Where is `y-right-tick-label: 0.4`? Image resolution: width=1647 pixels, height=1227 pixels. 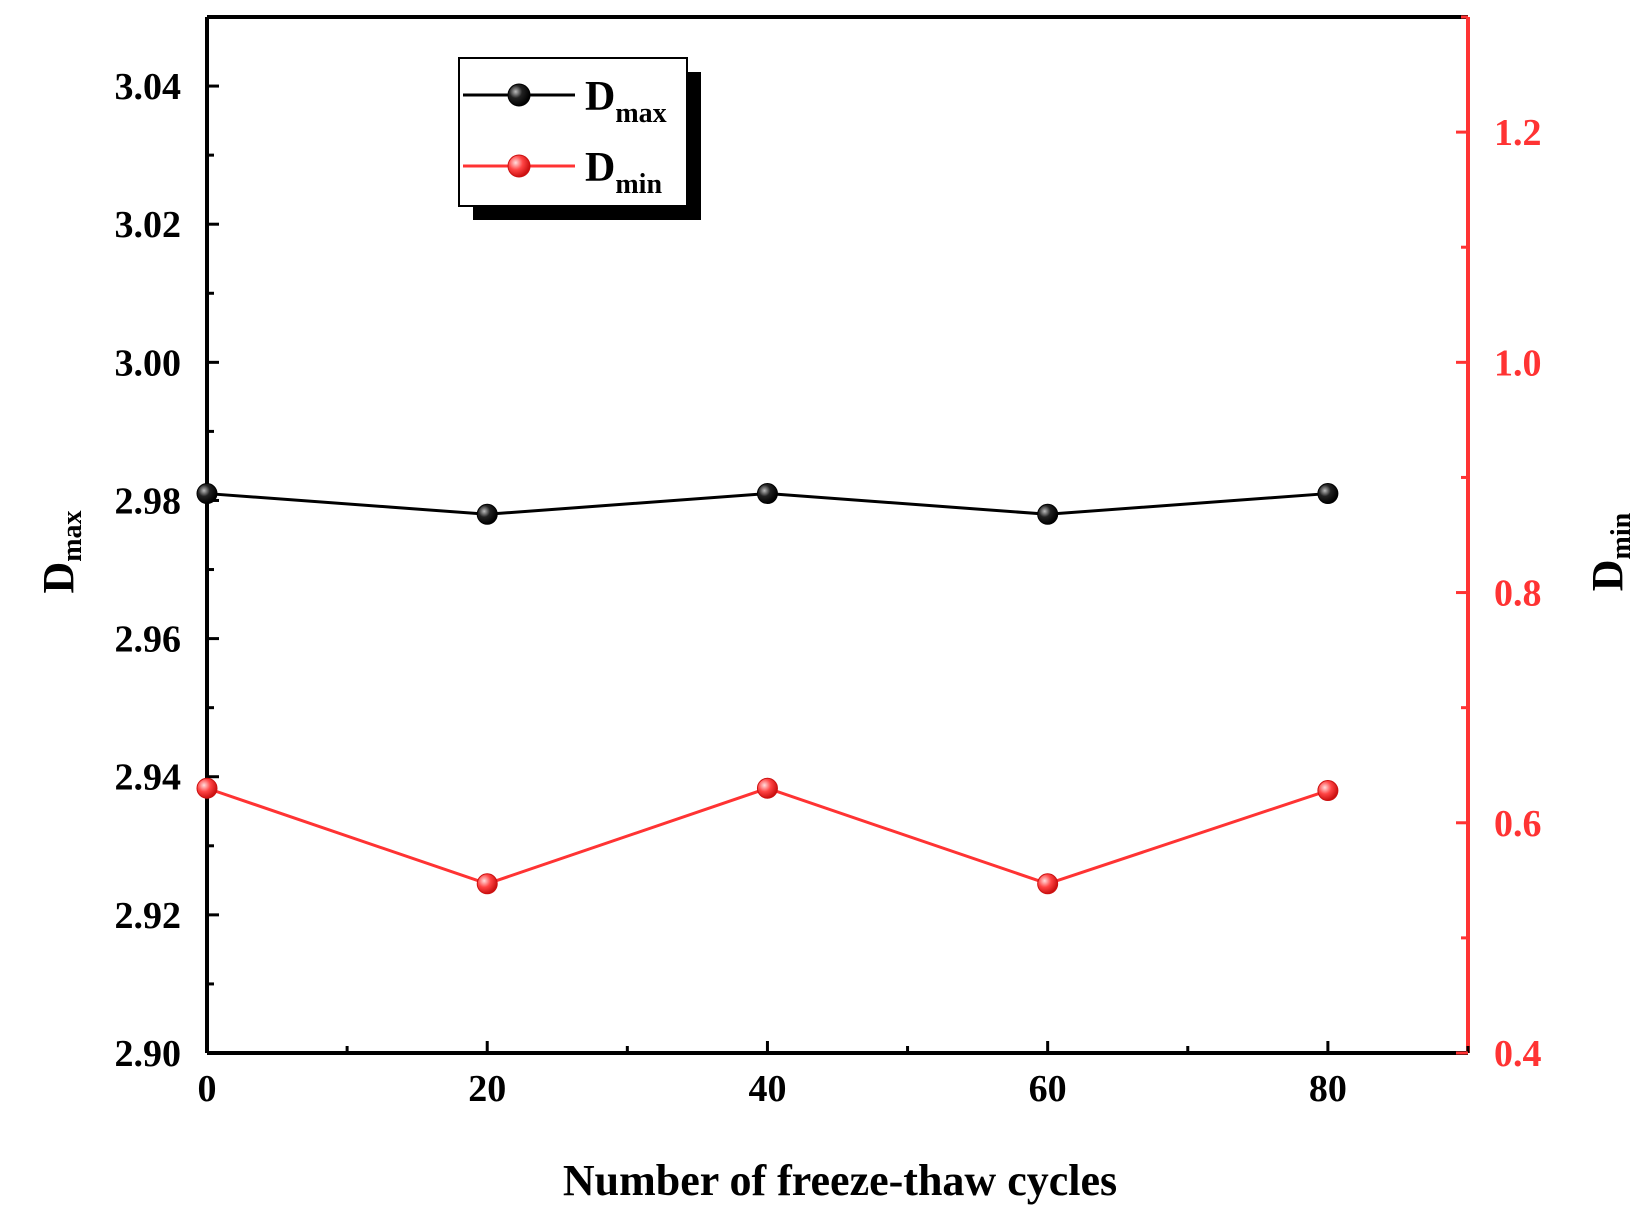 y-right-tick-label: 0.4 is located at coordinates (1518, 1054).